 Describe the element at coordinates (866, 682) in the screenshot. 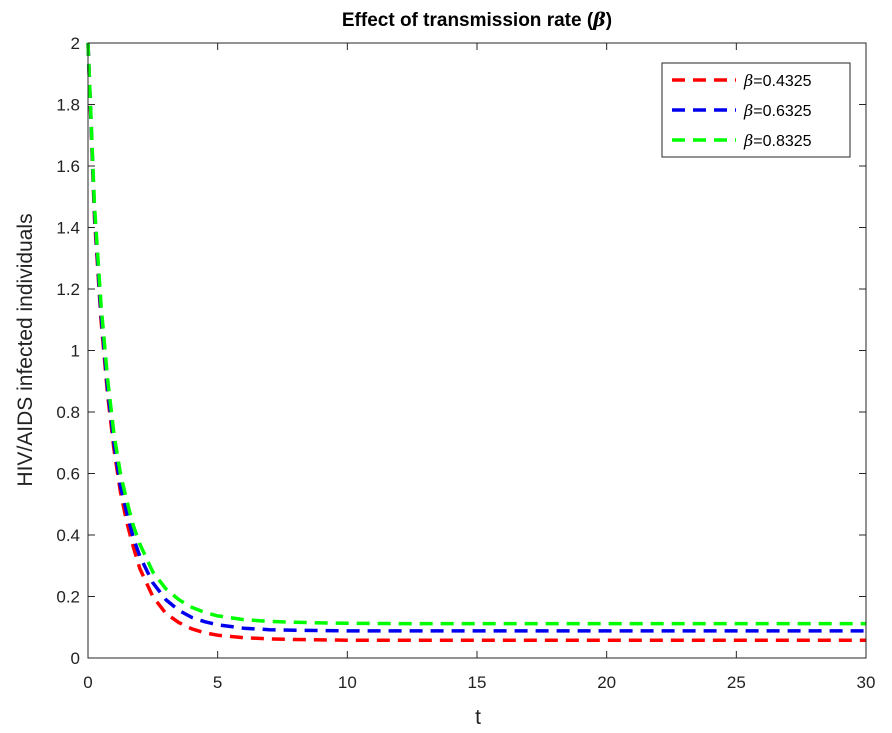

I see `x-tick-label: 30` at that location.